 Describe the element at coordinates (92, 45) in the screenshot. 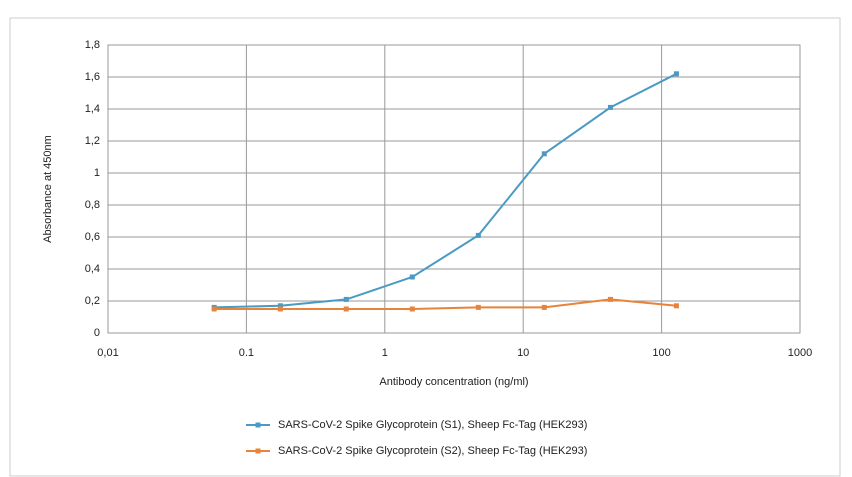

I see `y-tick-label: 1,8` at that location.